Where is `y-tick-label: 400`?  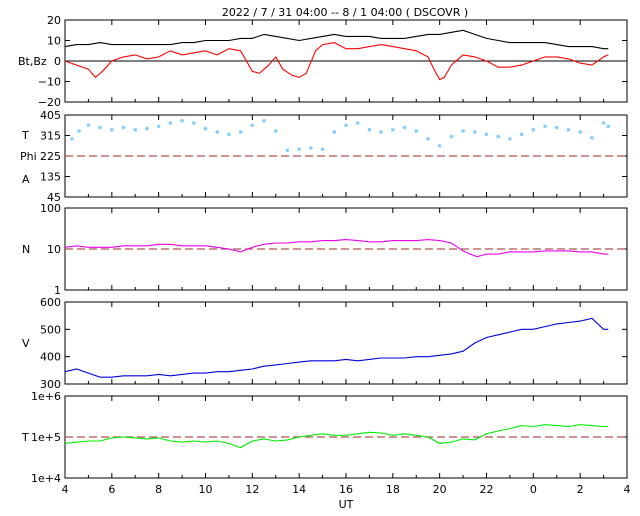 y-tick-label: 400 is located at coordinates (50, 357).